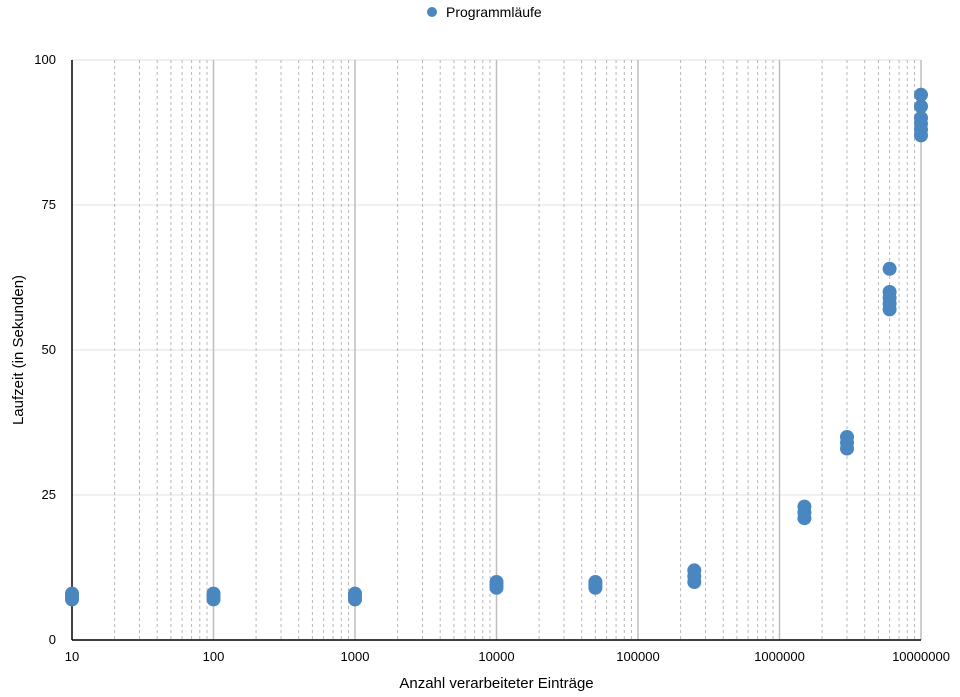 This screenshot has width=960, height=697. I want to click on x-tick-label: 10000, so click(496, 656).